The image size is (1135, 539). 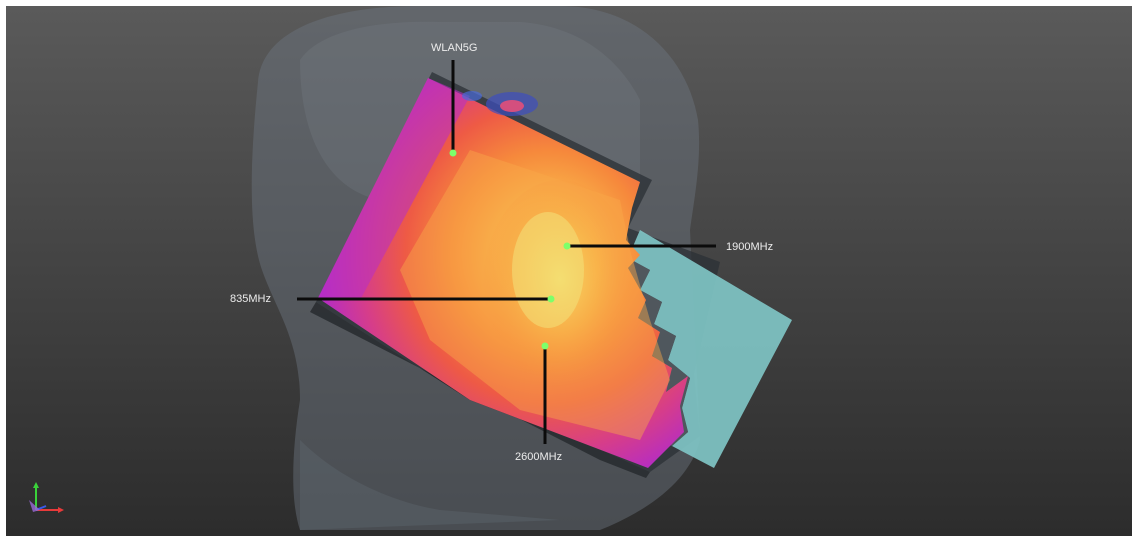 I want to click on probe-label-wlan5g: WLAN5G, so click(x=454, y=48).